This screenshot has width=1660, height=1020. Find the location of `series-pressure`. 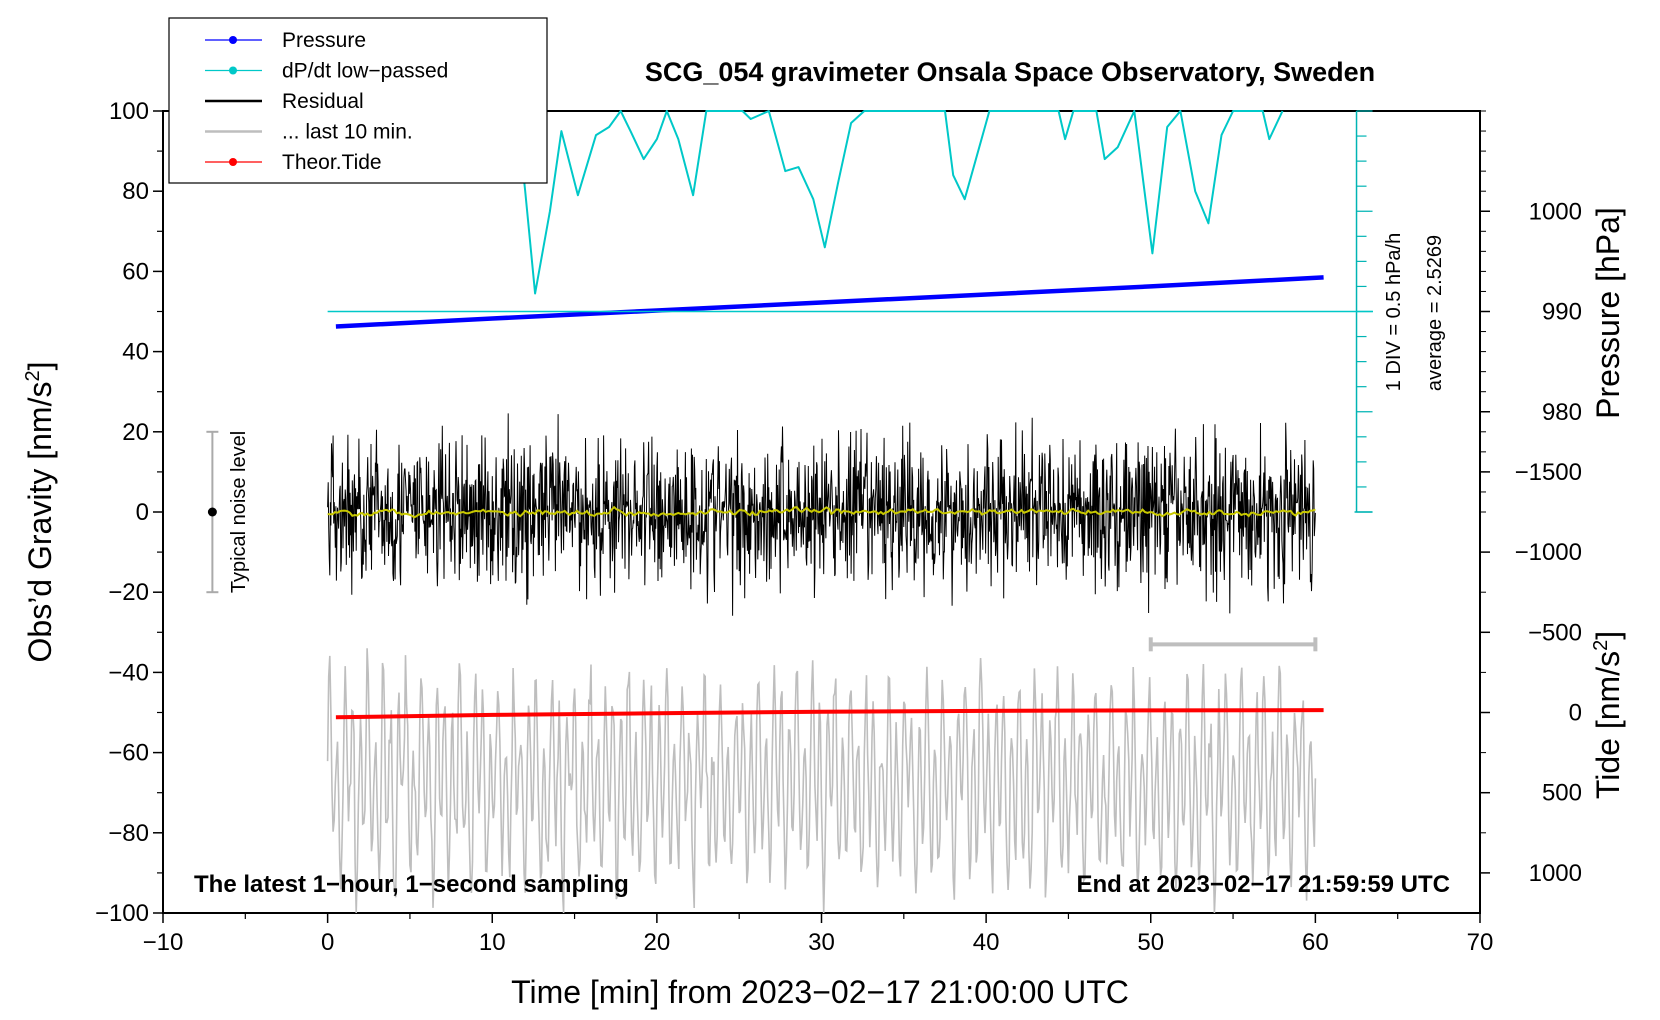

series-pressure is located at coordinates (829, 302).